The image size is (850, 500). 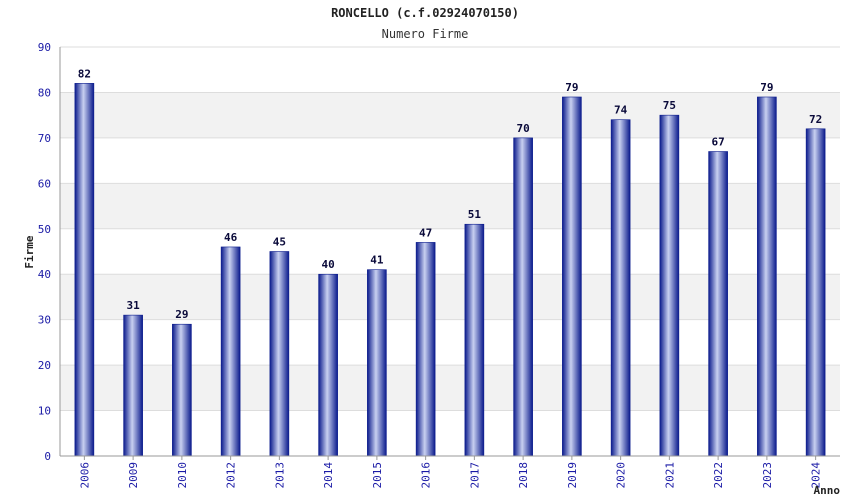 I want to click on x-tick-label: 2006, so click(x=84, y=475).